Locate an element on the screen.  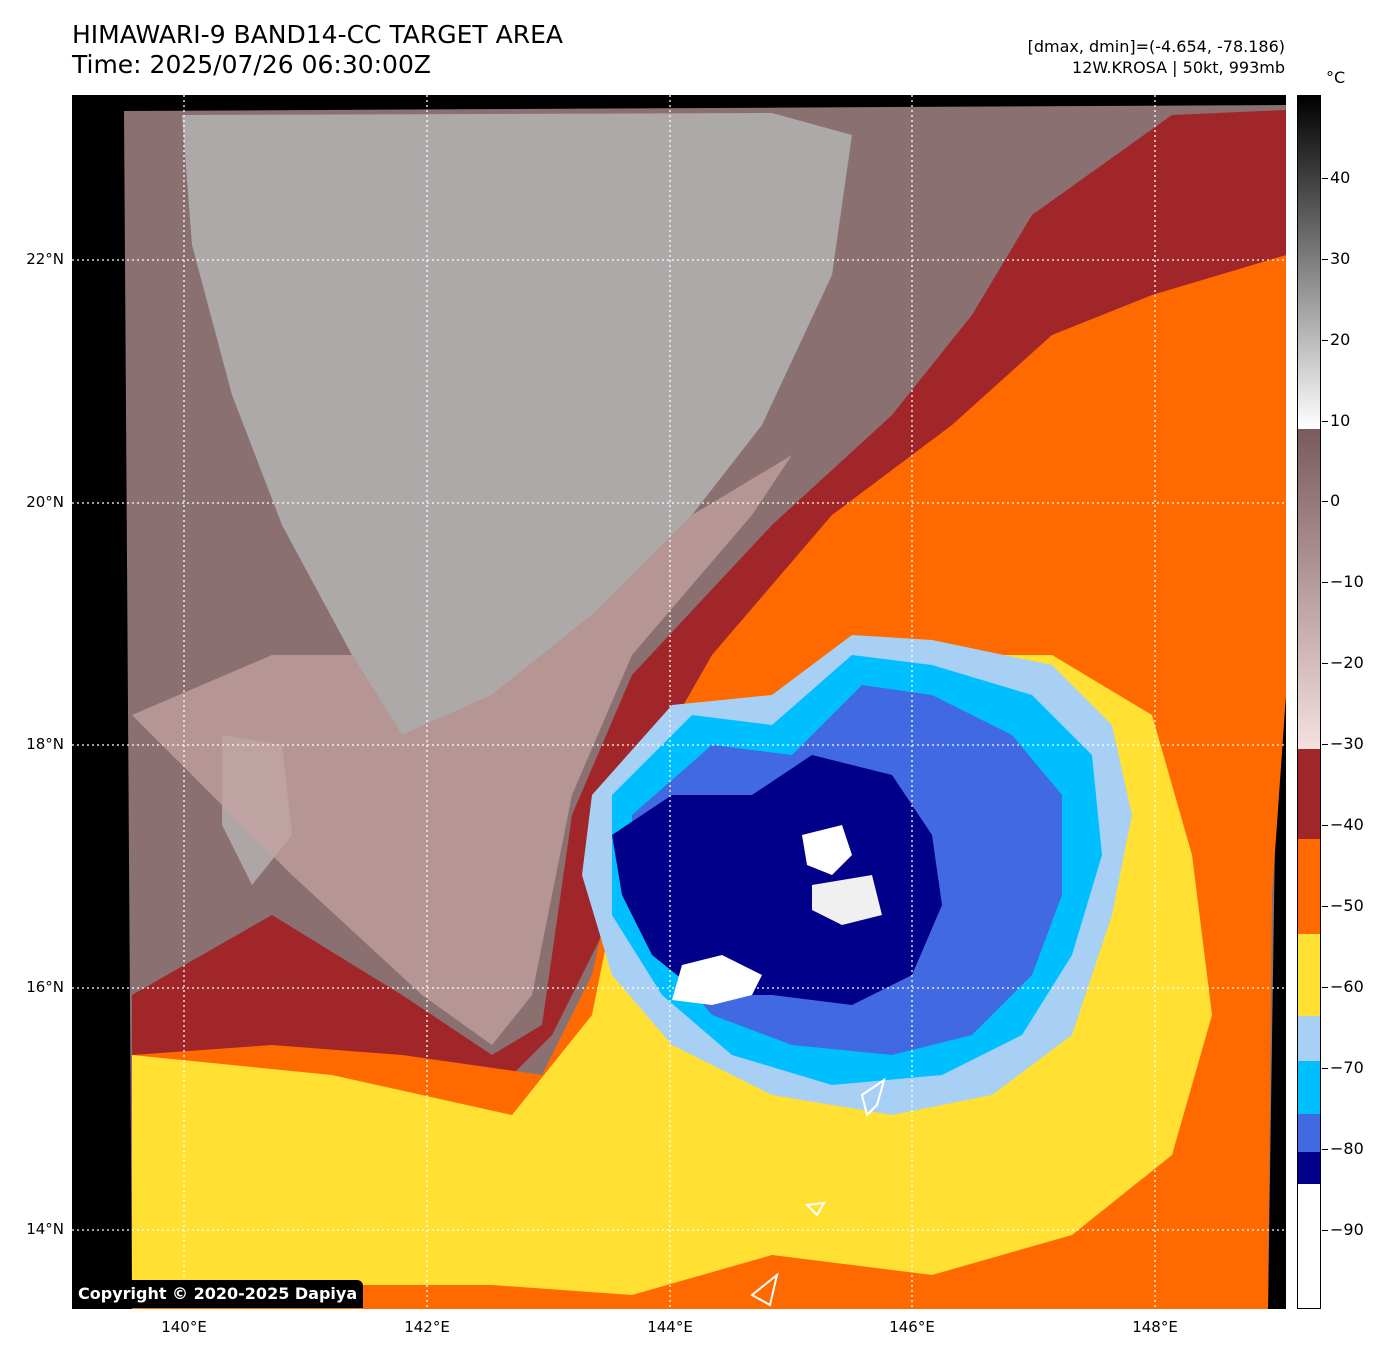
title-line-1: HIMAWARI-9 BAND14-CC TARGET AREA is located at coordinates (318, 34).